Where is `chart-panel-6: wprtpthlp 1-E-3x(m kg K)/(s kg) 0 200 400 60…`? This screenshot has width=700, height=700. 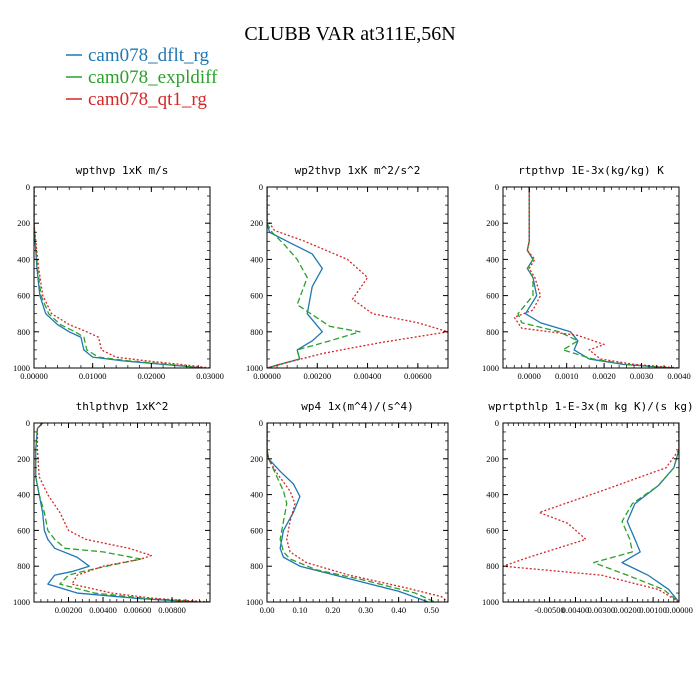 chart-panel-6: wprtpthlp 1-E-3x(m kg K)/(s kg) 0 200 400 60… is located at coordinates (588, 507).